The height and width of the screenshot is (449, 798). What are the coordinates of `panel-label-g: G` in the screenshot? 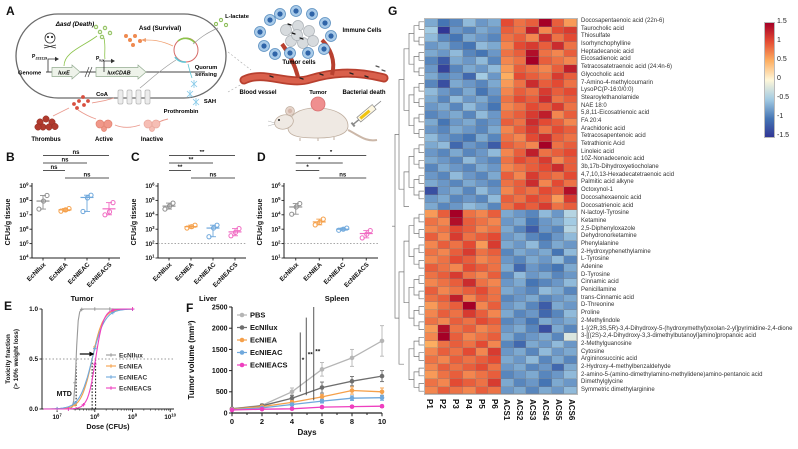 It's located at (393, 11).